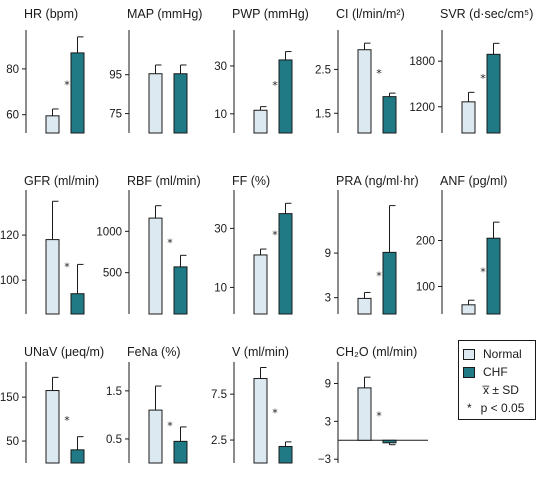 The width and height of the screenshot is (540, 490). I want to click on chart-v-ml-min-bar-normal, so click(260, 421).